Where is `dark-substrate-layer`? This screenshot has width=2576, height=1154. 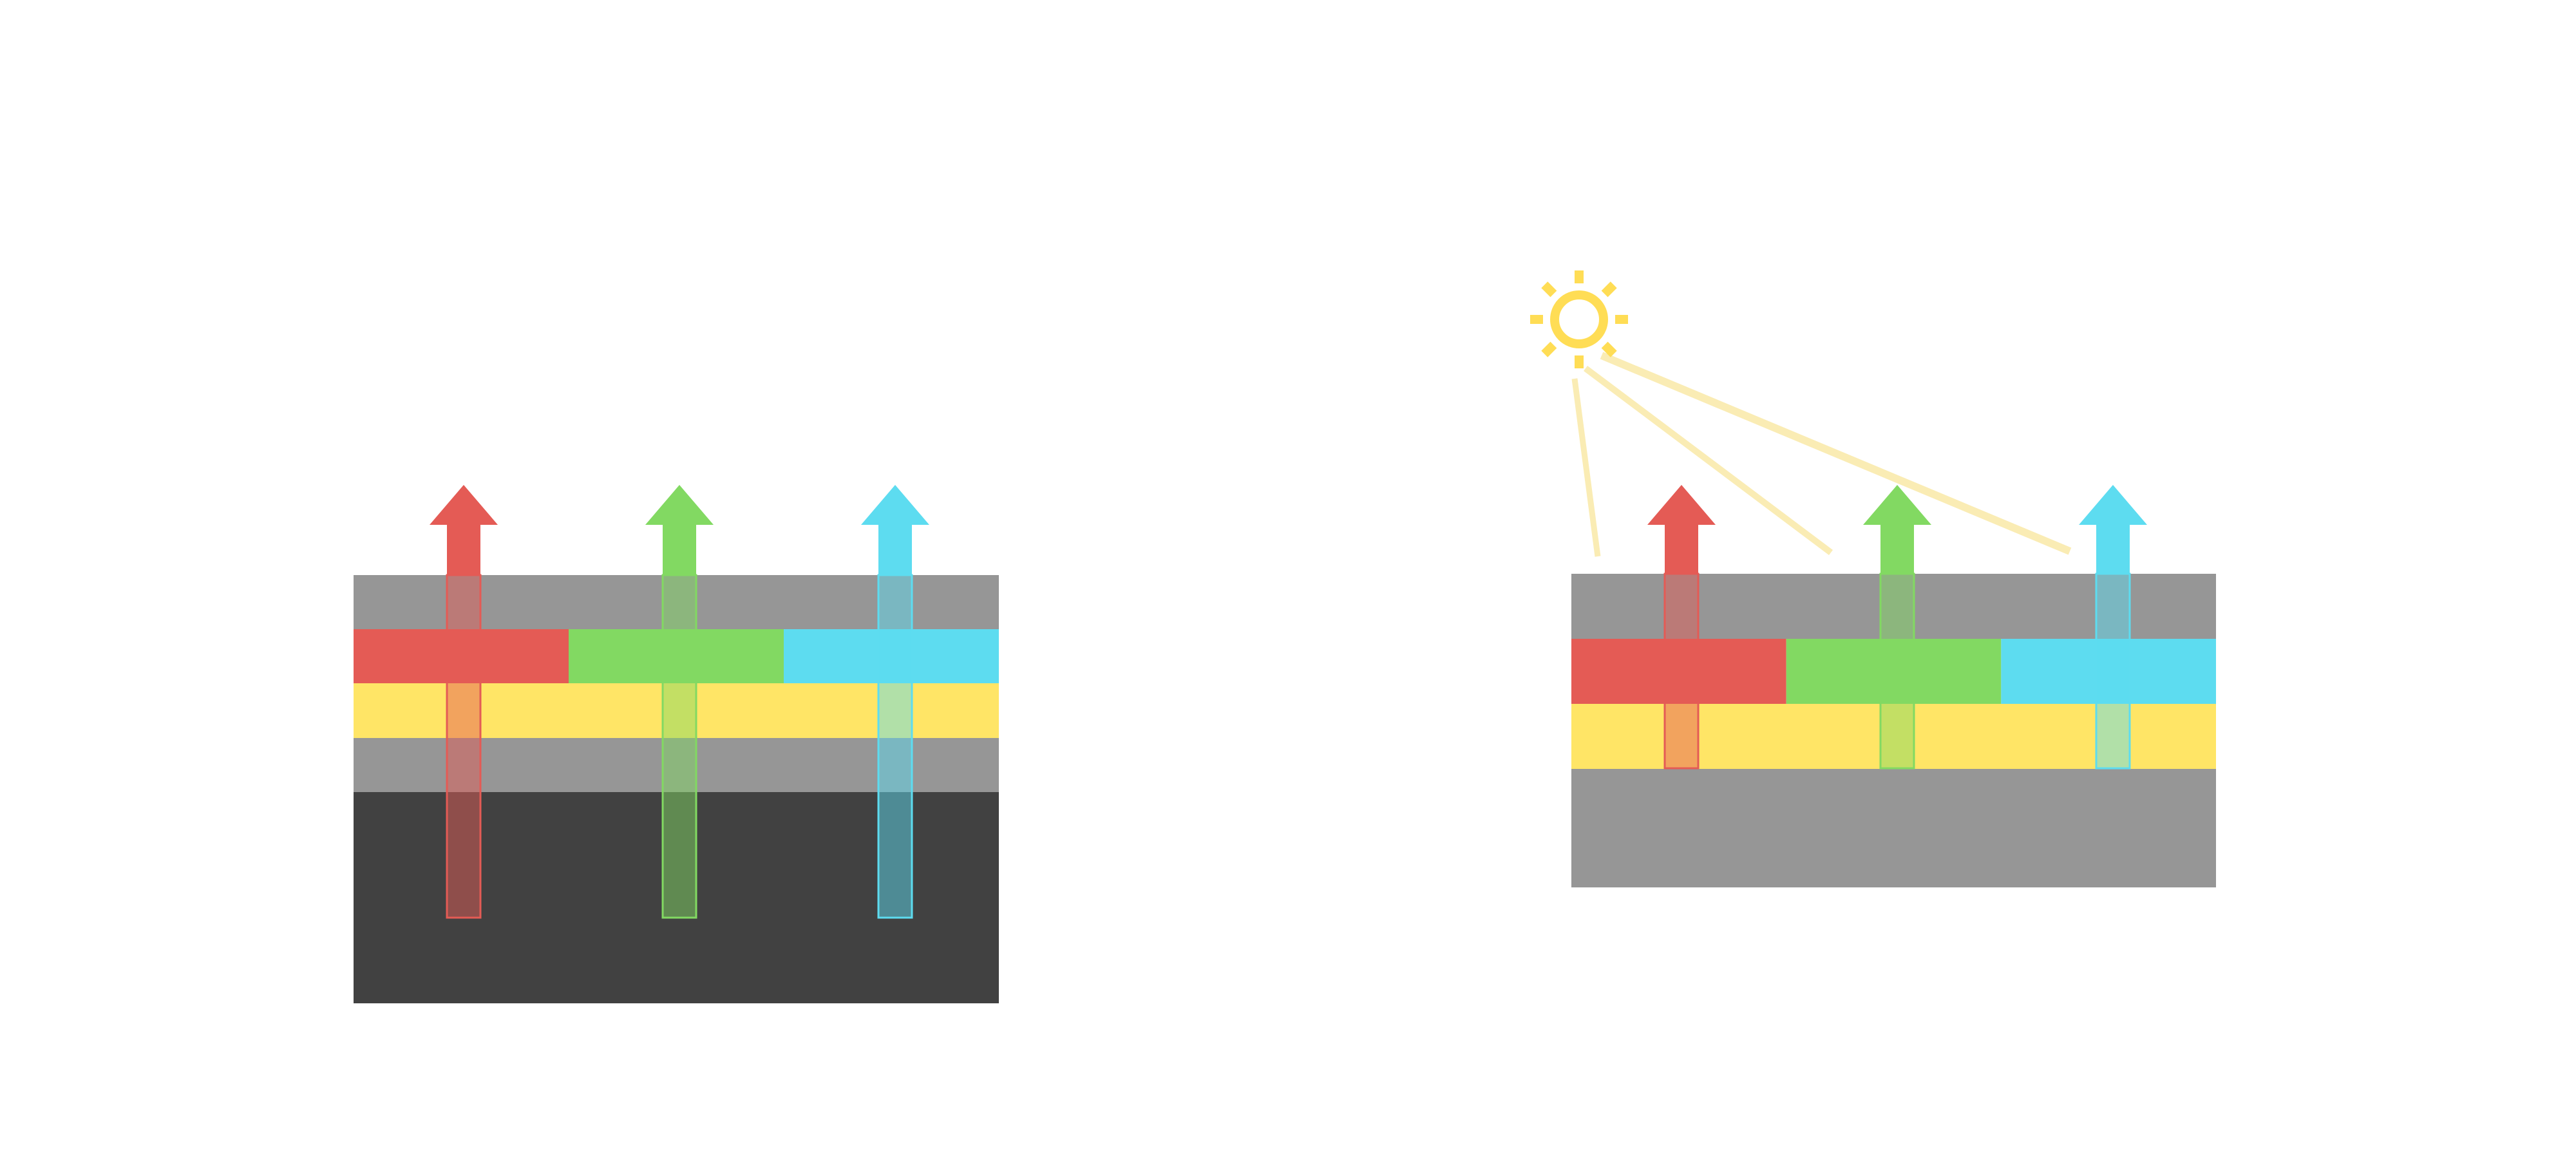 dark-substrate-layer is located at coordinates (677, 897).